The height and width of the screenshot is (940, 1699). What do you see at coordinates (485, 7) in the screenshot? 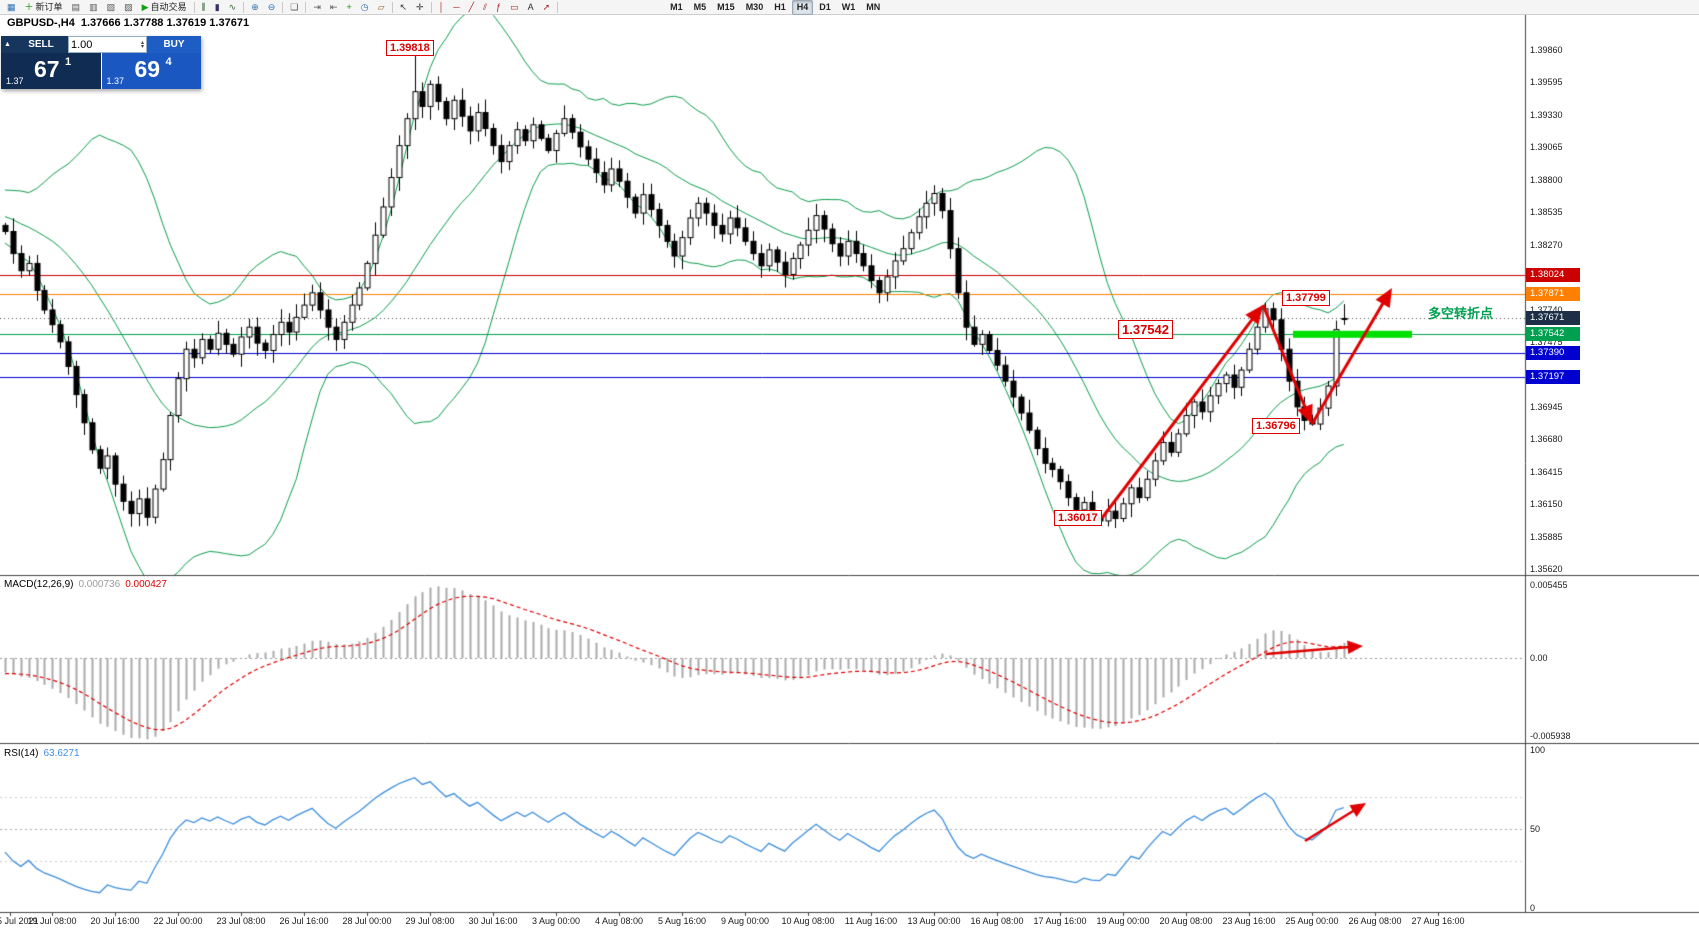
I see `channel-icon: ⫽` at bounding box center [485, 7].